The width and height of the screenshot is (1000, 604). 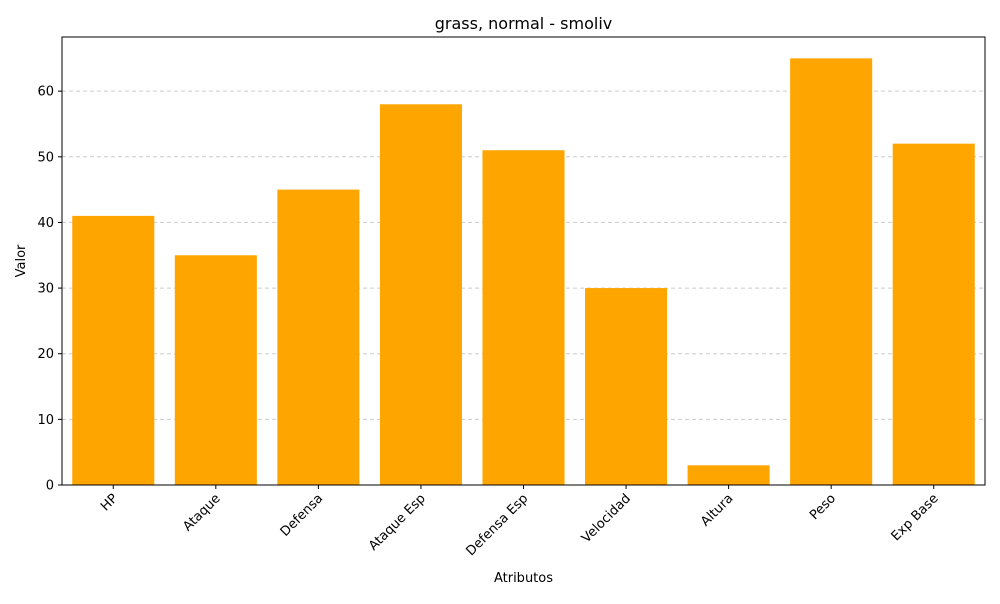 What do you see at coordinates (497, 525) in the screenshot?
I see `x-tick-label: Defensa Esp` at bounding box center [497, 525].